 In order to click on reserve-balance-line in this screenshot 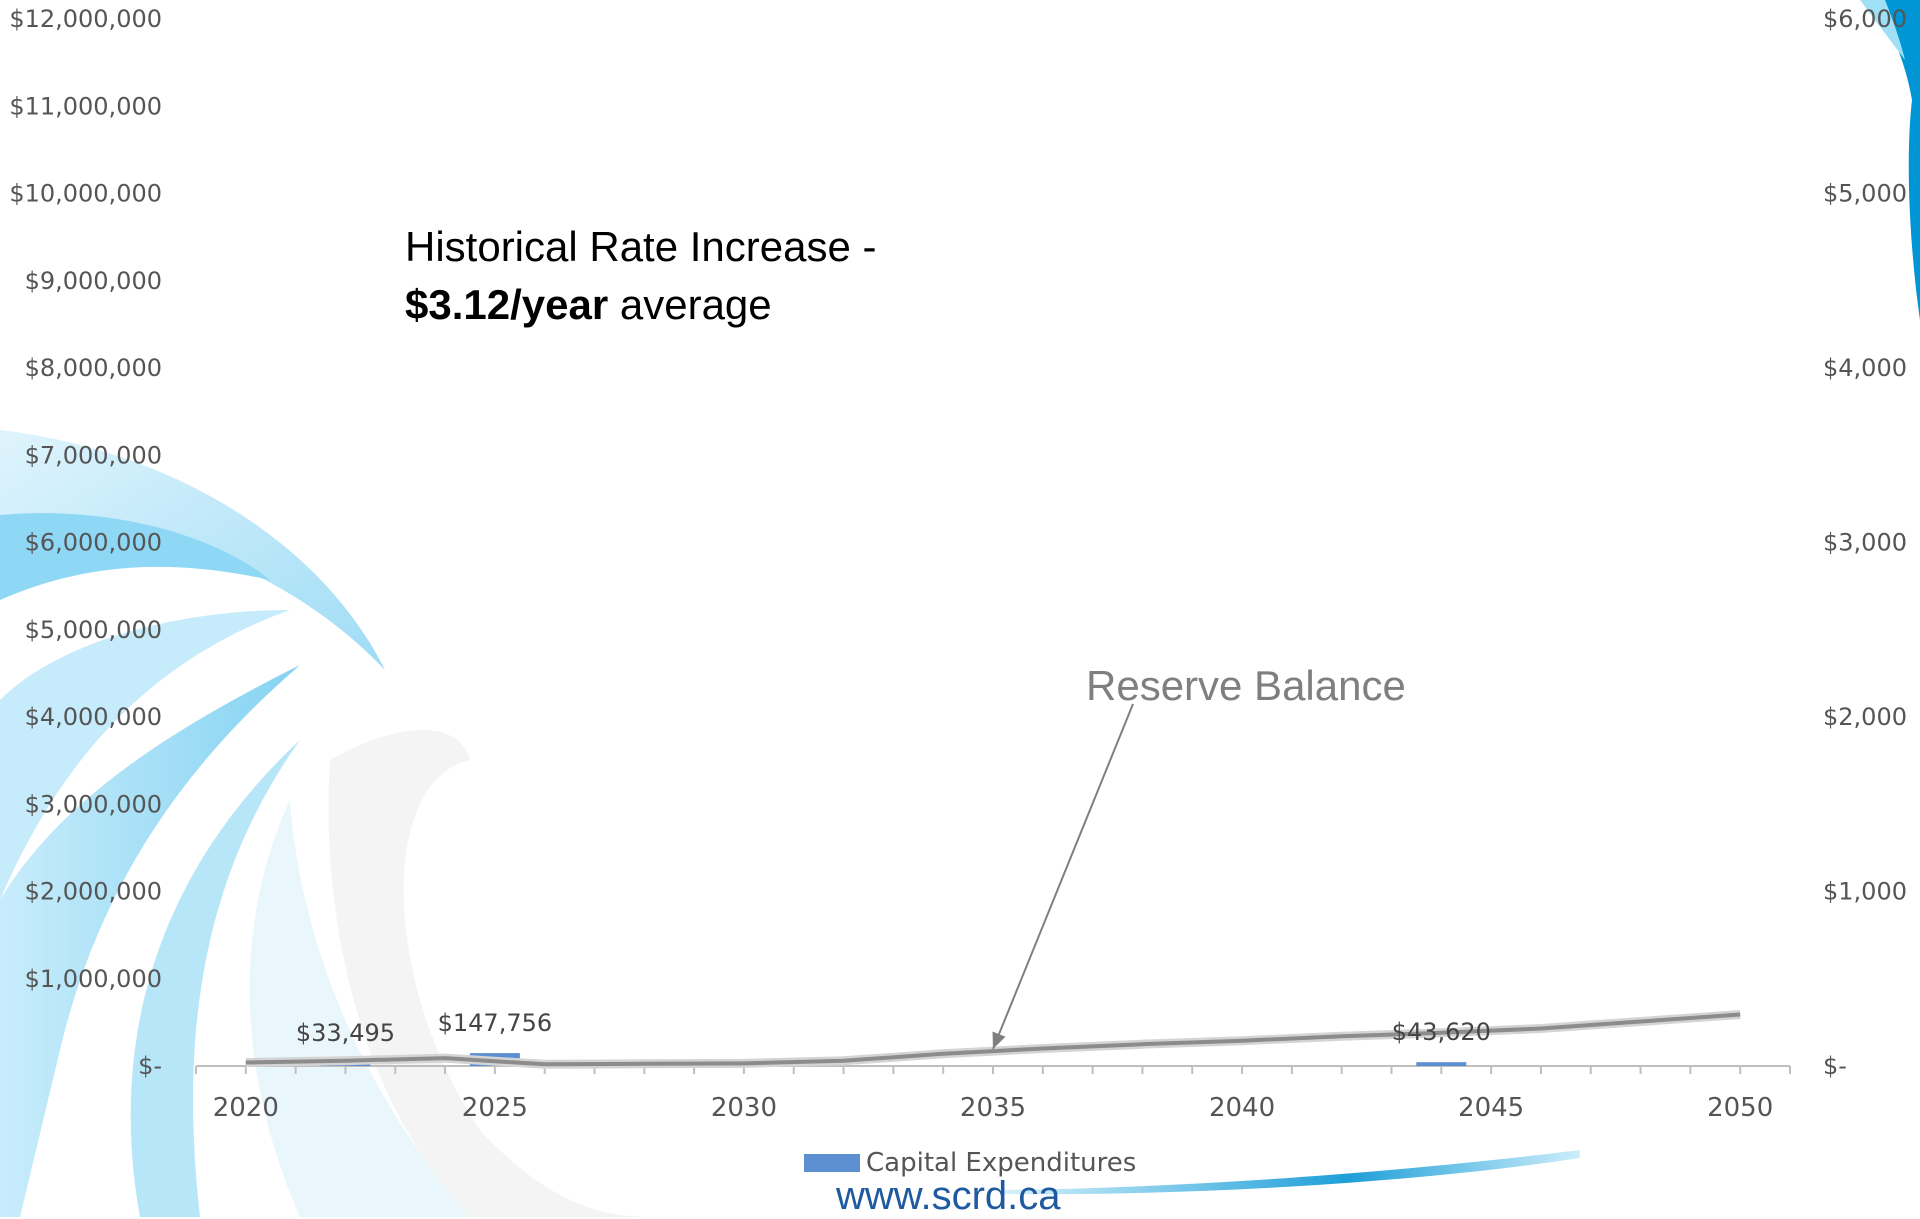, I will do `click(993, 1039)`.